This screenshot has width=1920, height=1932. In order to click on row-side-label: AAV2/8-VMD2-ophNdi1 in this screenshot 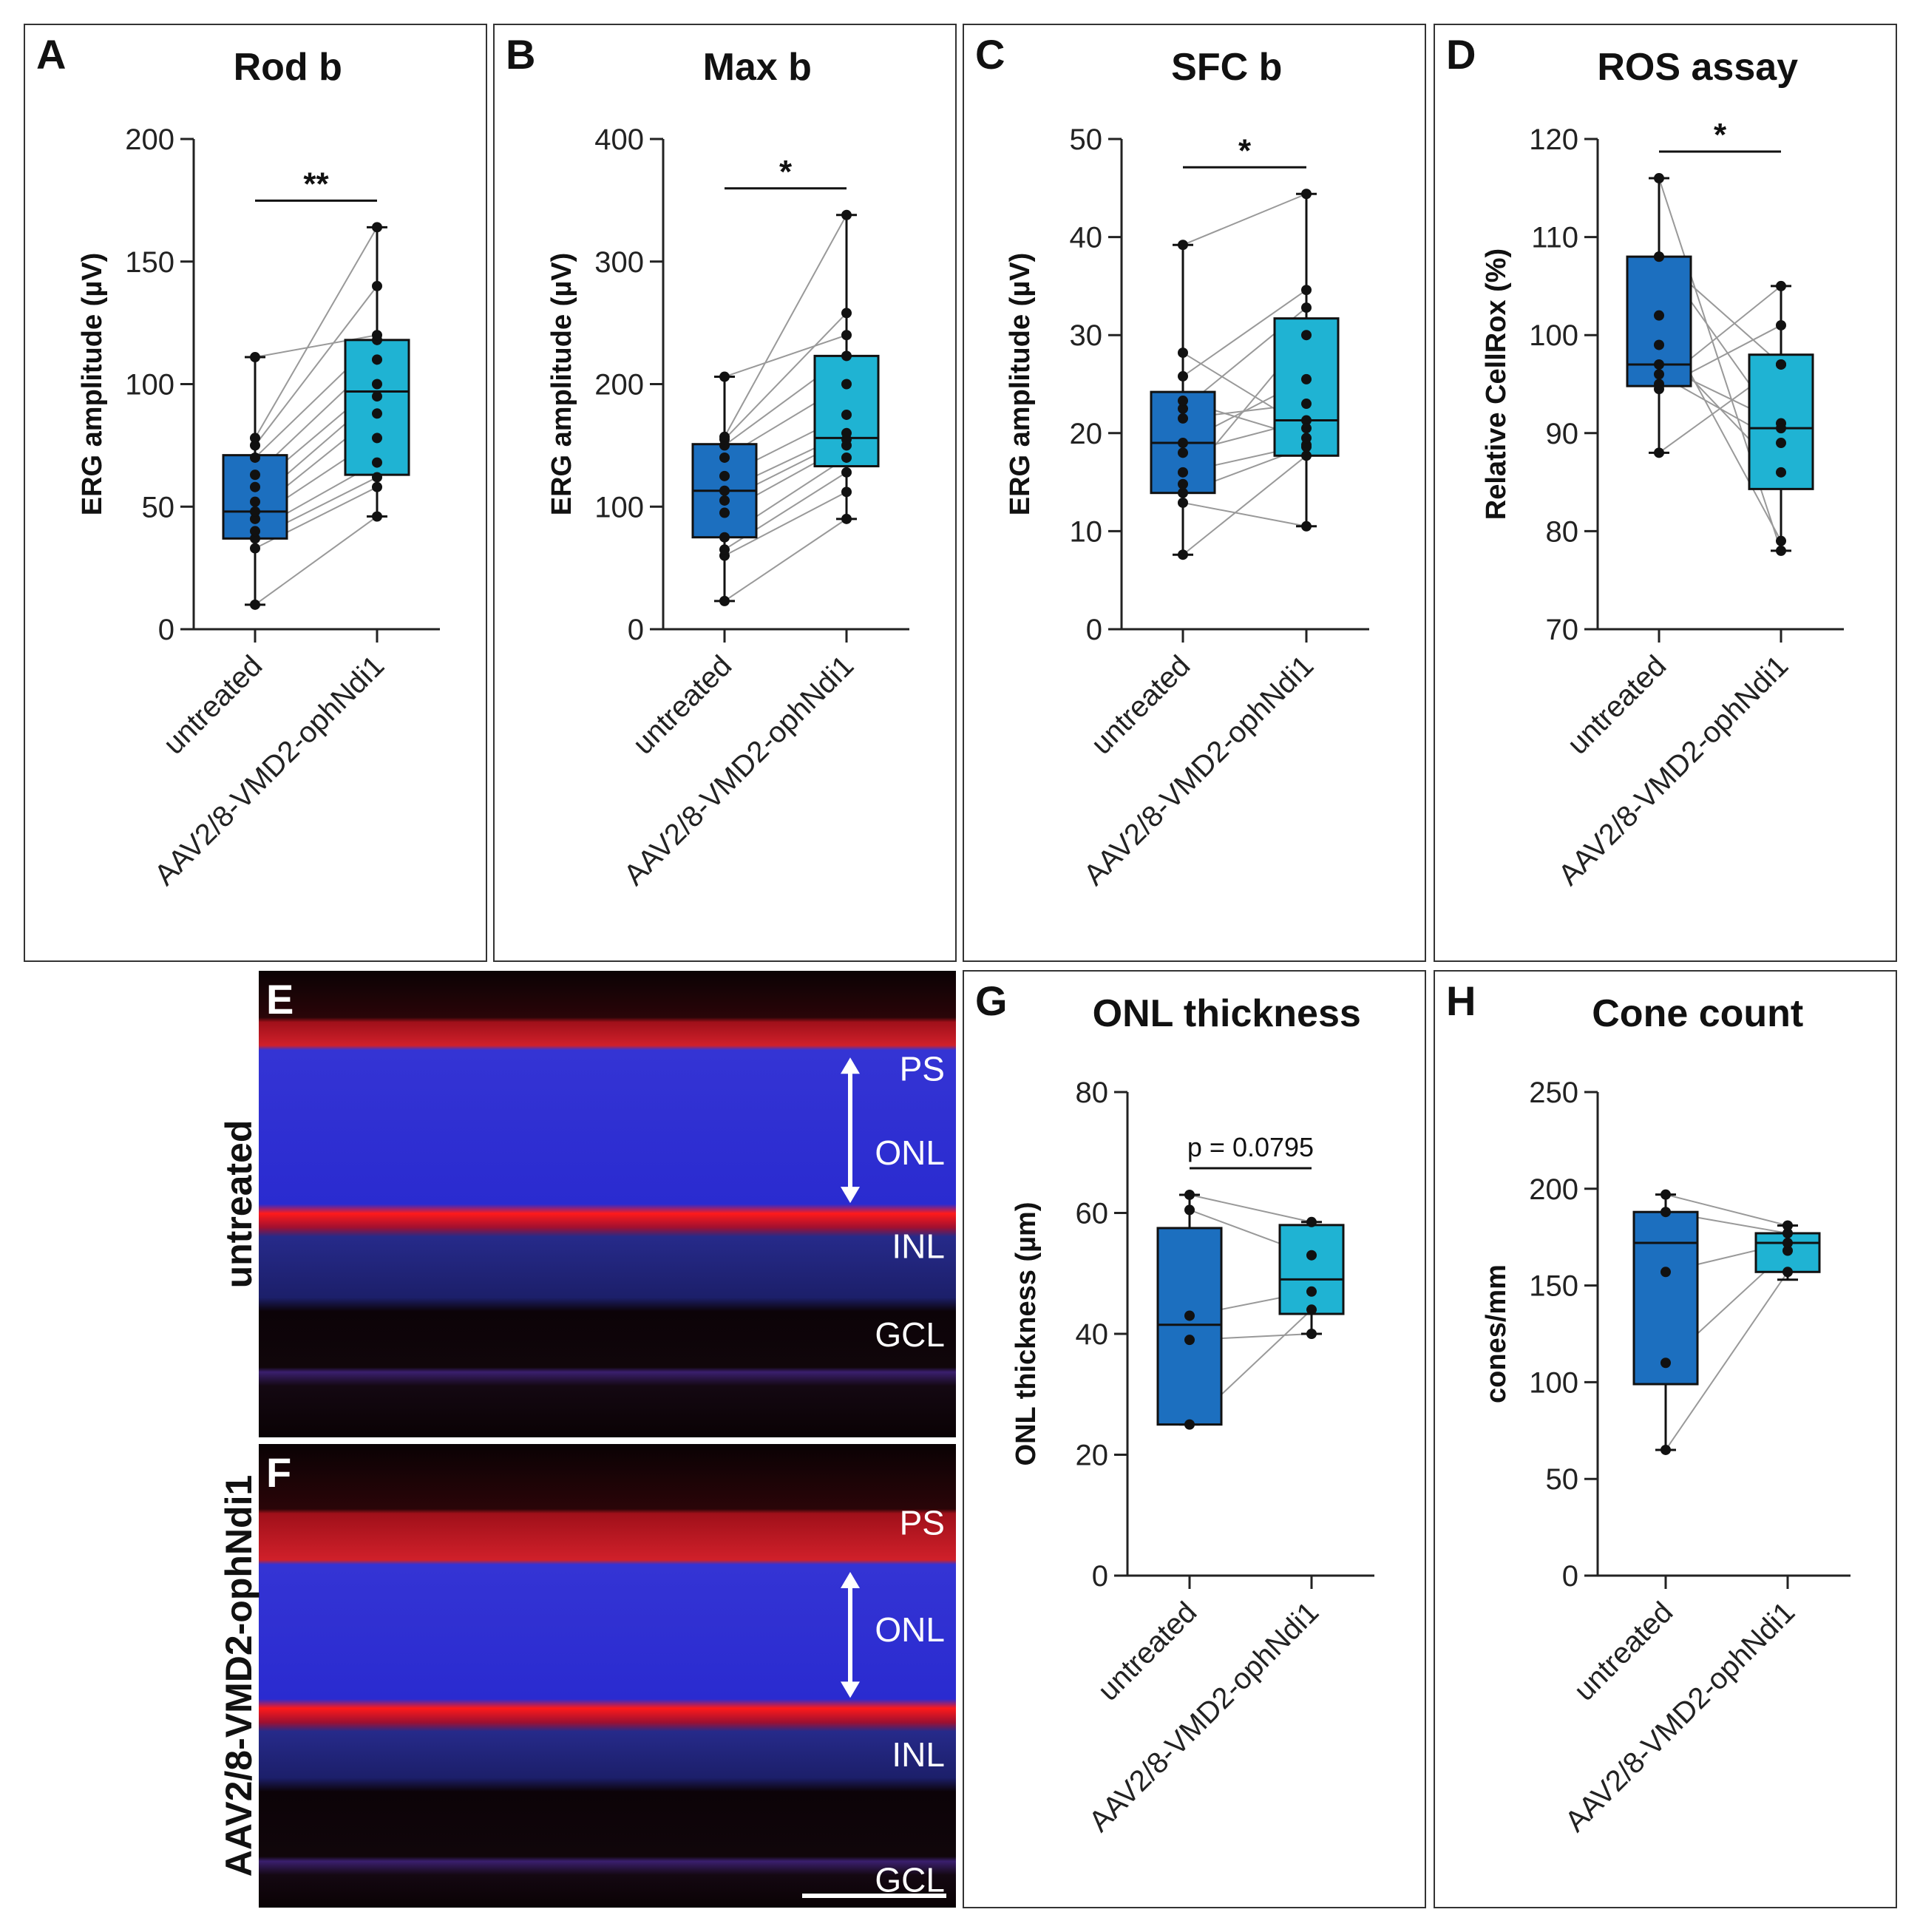, I will do `click(238, 1676)`.